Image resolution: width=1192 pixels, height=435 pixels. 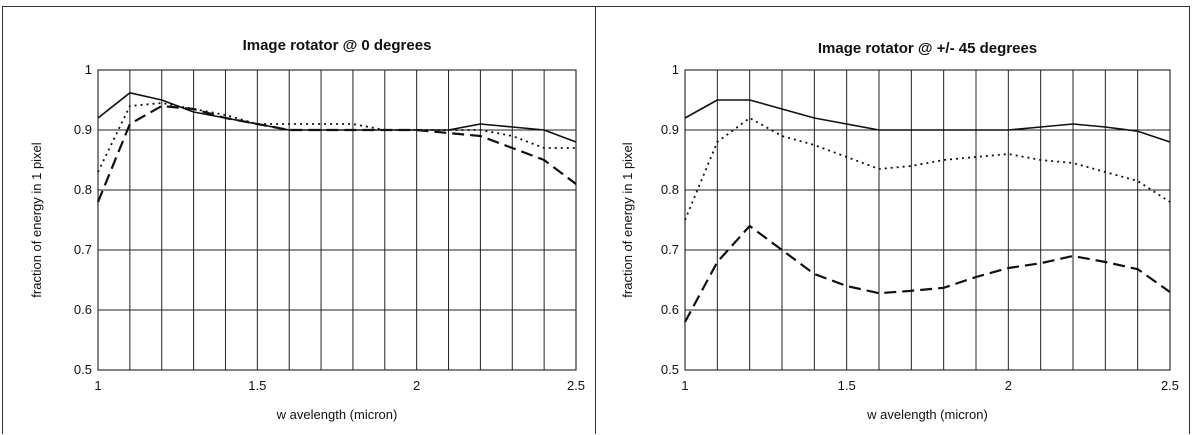 I want to click on chart-title: Image rotator @ +/- 45 degrees, so click(x=927, y=48).